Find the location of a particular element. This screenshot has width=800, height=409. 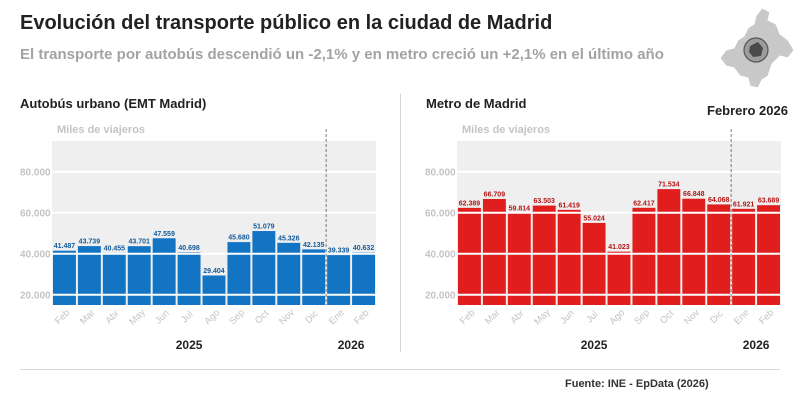

bus-bar-value-label: 43.701 is located at coordinates (140, 242).